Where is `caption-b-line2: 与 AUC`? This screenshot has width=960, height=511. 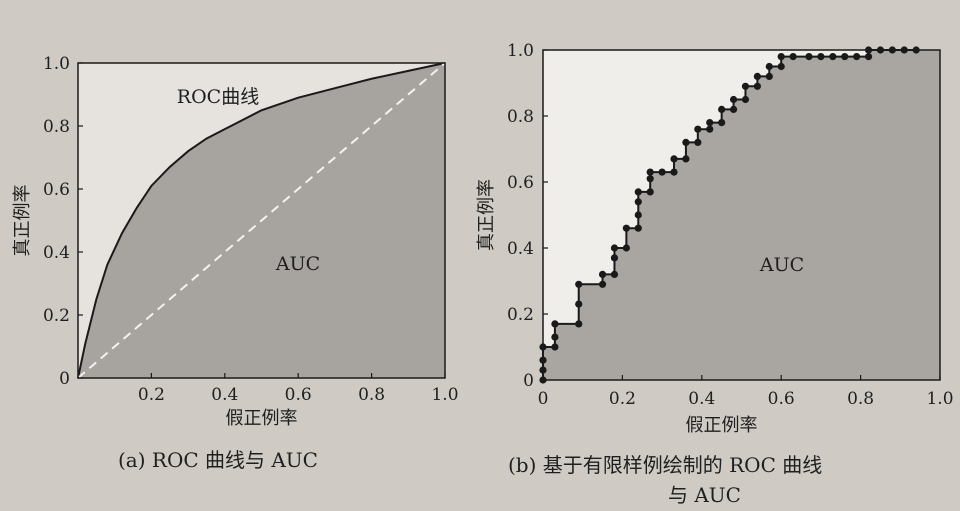 caption-b-line2: 与 AUC is located at coordinates (704, 495).